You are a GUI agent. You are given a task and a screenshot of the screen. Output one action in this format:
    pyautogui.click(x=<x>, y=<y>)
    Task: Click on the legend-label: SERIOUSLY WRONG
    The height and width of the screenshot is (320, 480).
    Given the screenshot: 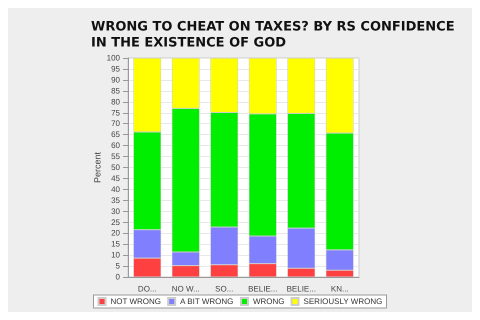 What is the action you would take?
    pyautogui.click(x=343, y=301)
    